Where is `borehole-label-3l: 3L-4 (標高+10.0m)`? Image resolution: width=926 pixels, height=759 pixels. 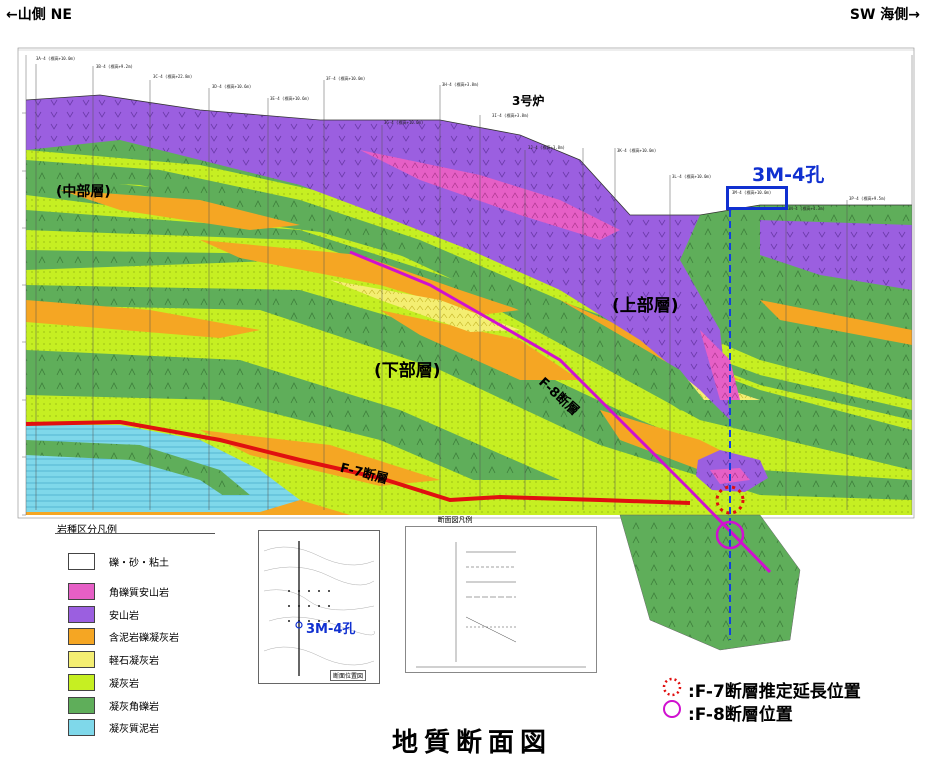 borehole-label-3l: 3L-4 (標高+10.0m) is located at coordinates (692, 176).